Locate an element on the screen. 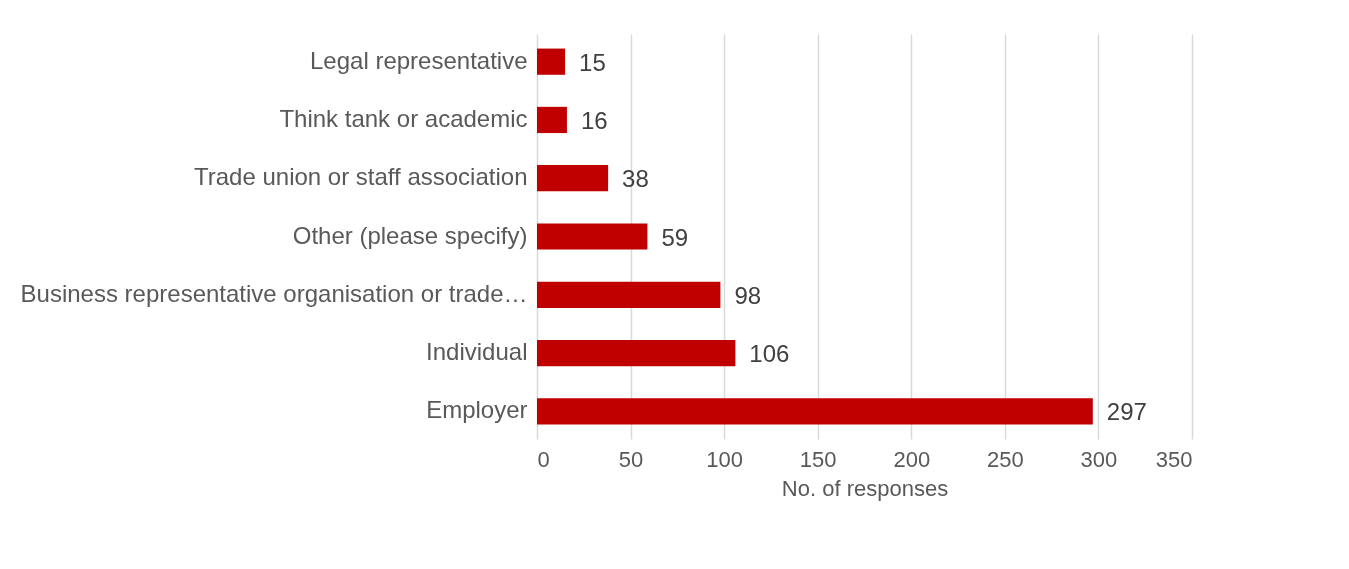  y-tick-label: Legal representative is located at coordinates (419, 60).